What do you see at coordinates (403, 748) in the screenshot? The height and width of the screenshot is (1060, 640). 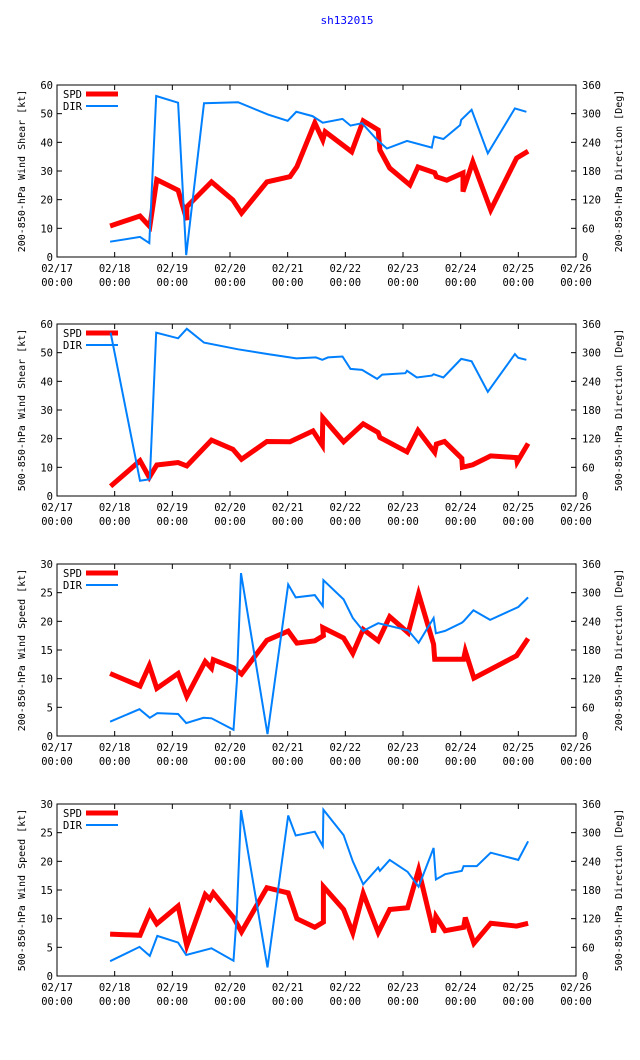 I see `x-tick-date: 02/23` at bounding box center [403, 748].